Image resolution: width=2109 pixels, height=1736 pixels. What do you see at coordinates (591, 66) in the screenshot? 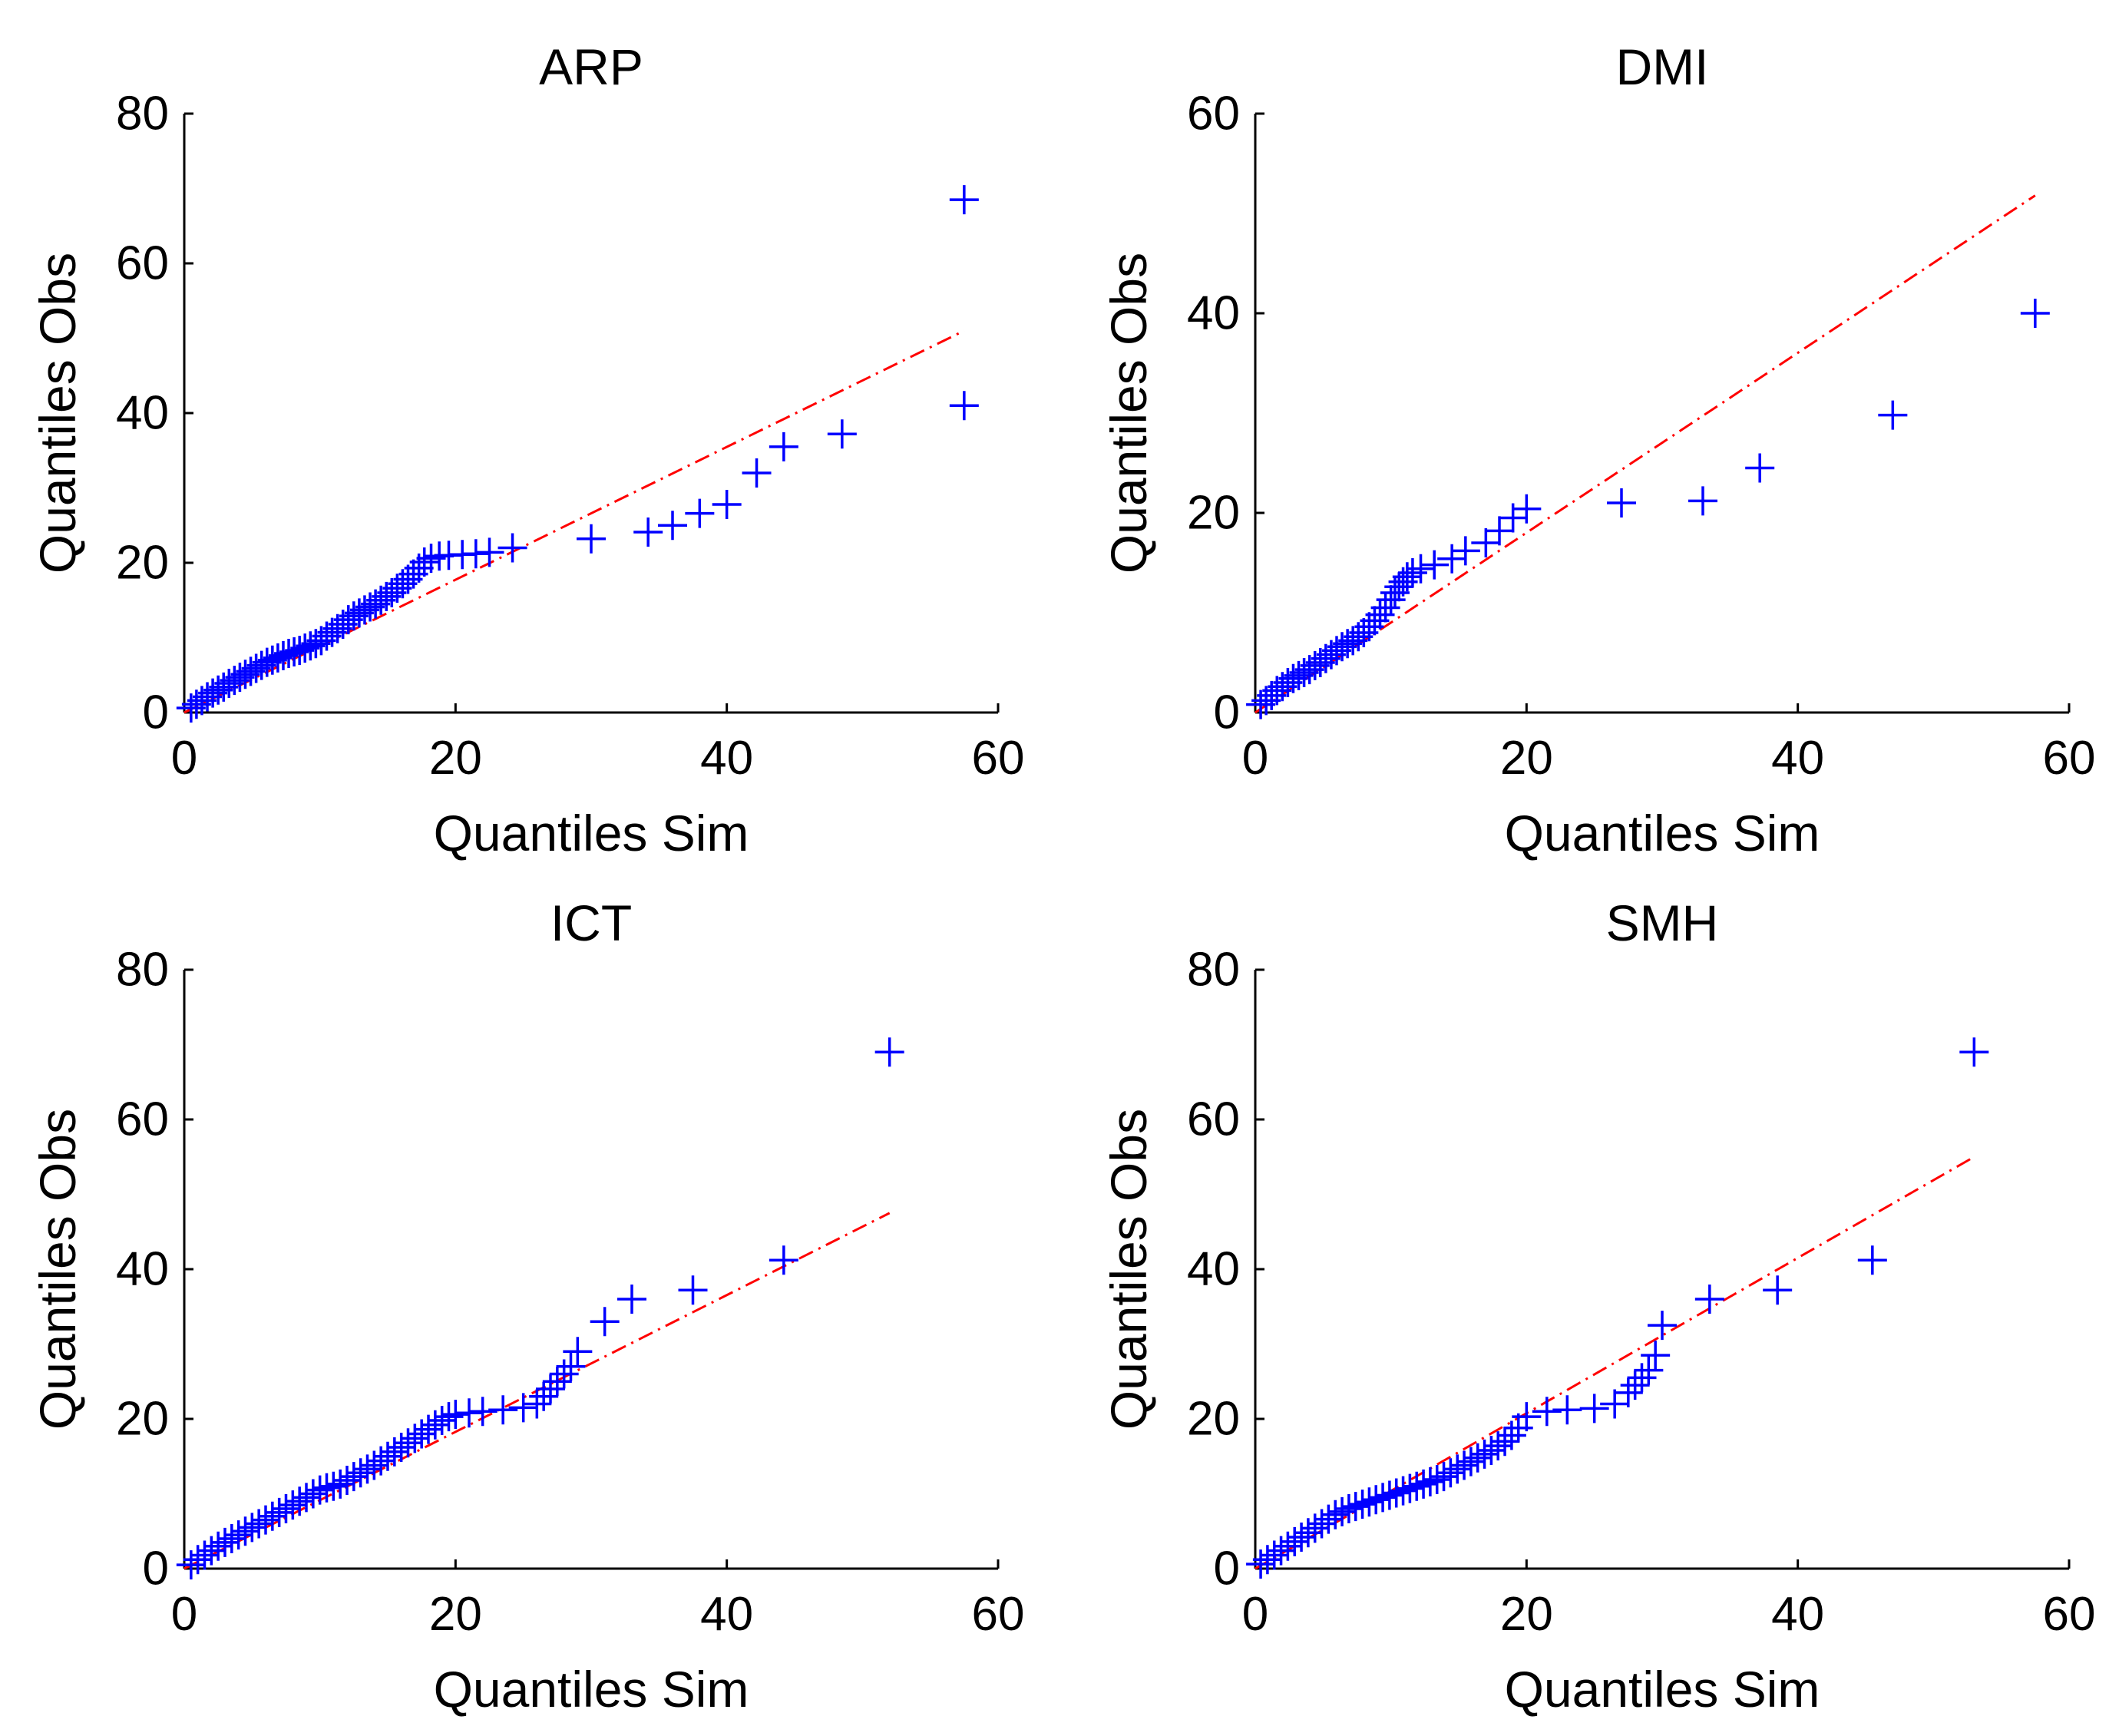
I see `panel-title: ARP` at bounding box center [591, 66].